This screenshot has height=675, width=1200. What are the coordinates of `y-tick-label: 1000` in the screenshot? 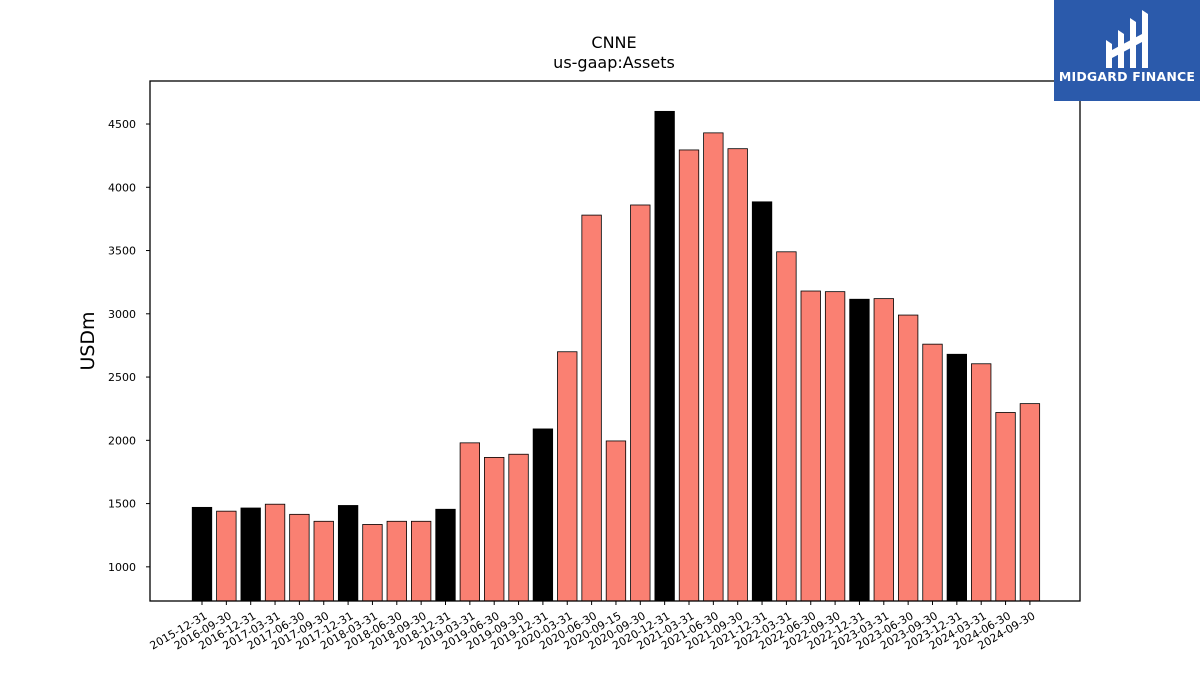 It's located at (122, 567).